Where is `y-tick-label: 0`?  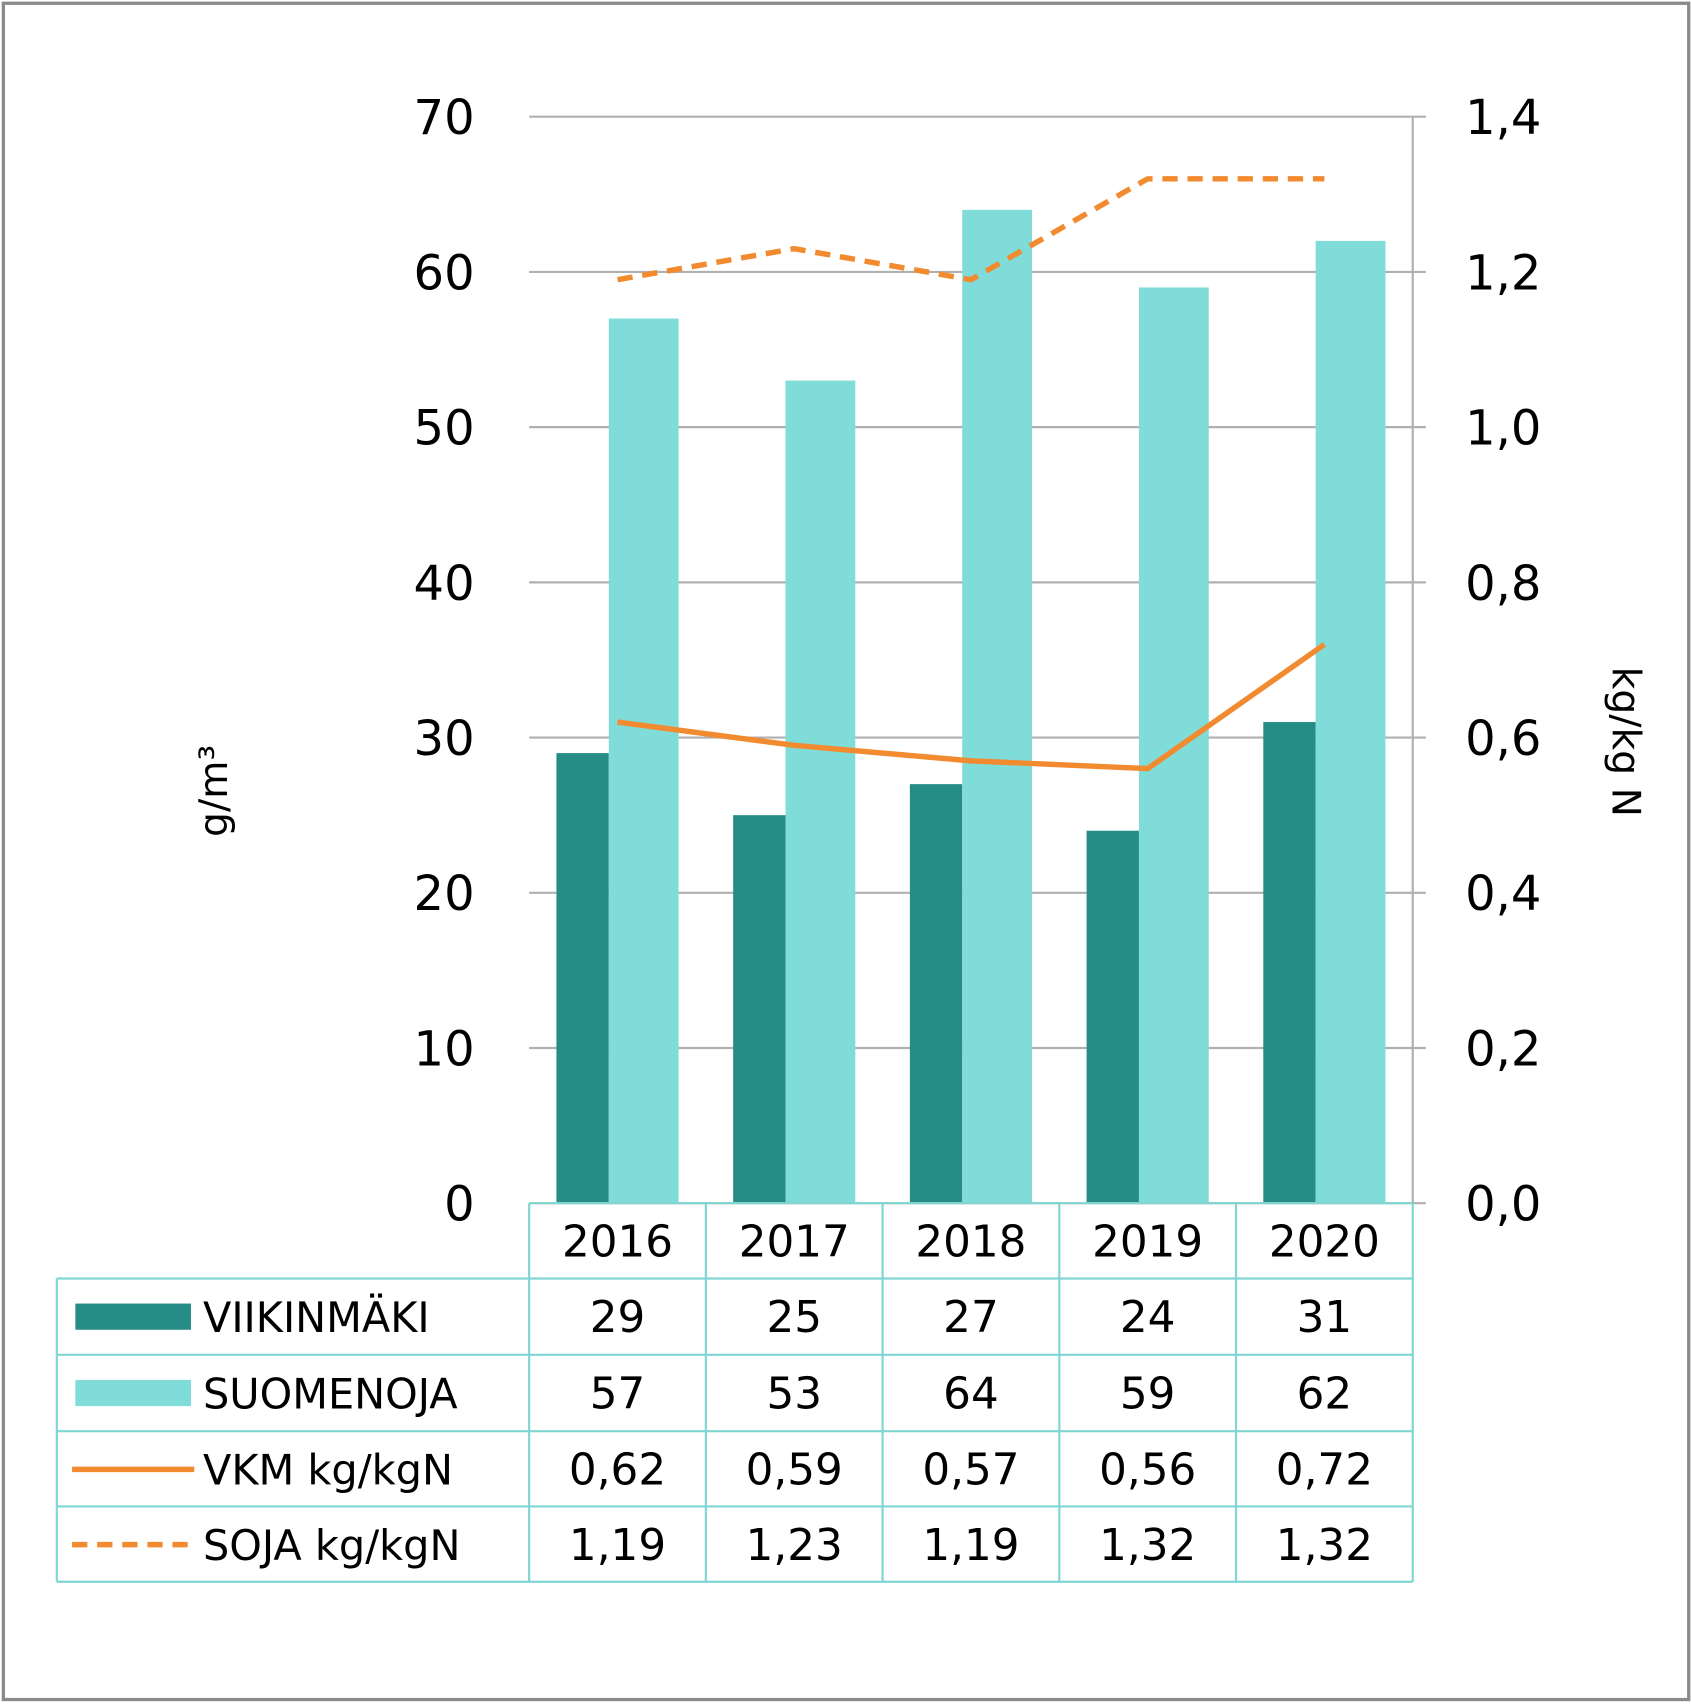 y-tick-label: 0 is located at coordinates (459, 1205).